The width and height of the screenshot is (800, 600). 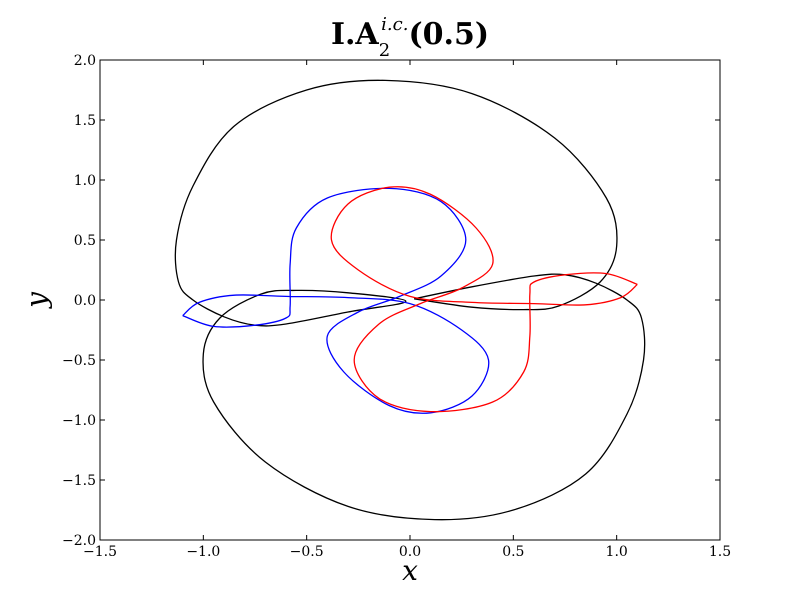 What do you see at coordinates (79, 361) in the screenshot?
I see `y-tick-label: −0.5` at bounding box center [79, 361].